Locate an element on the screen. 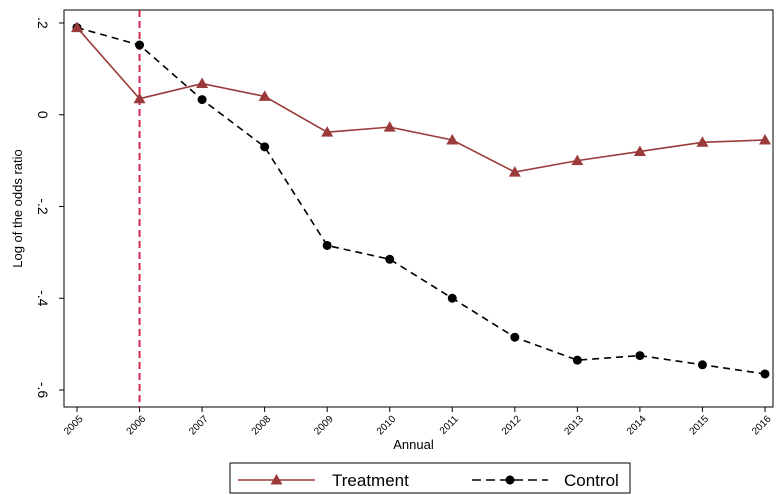  y-axis: .2 0 -.2 -.4 -.6 is located at coordinates (49, 207).